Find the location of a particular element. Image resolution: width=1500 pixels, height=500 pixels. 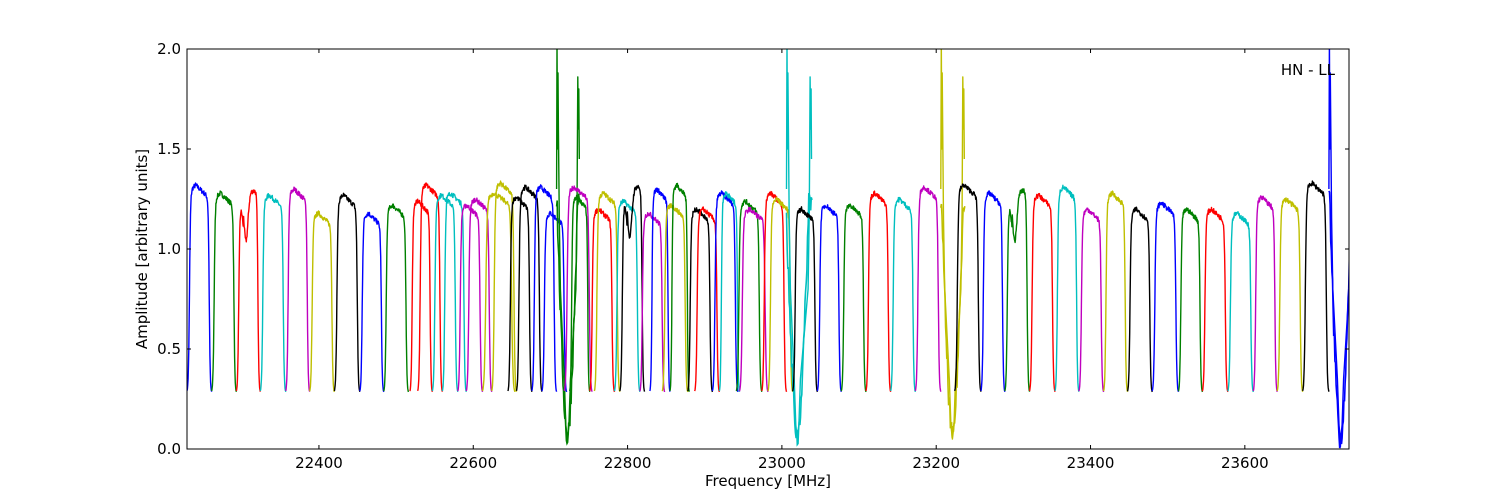

y-tick-label: 0.5 is located at coordinates (169, 349).